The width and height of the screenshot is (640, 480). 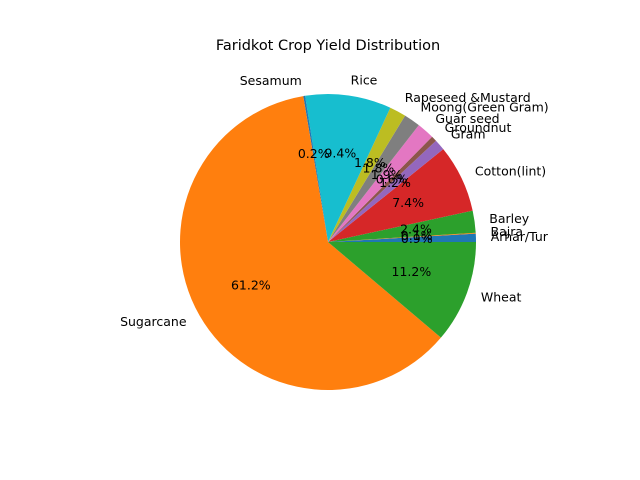 I want to click on slice-label-moong-green-gram: Moong(Green Gram), so click(x=484, y=107).